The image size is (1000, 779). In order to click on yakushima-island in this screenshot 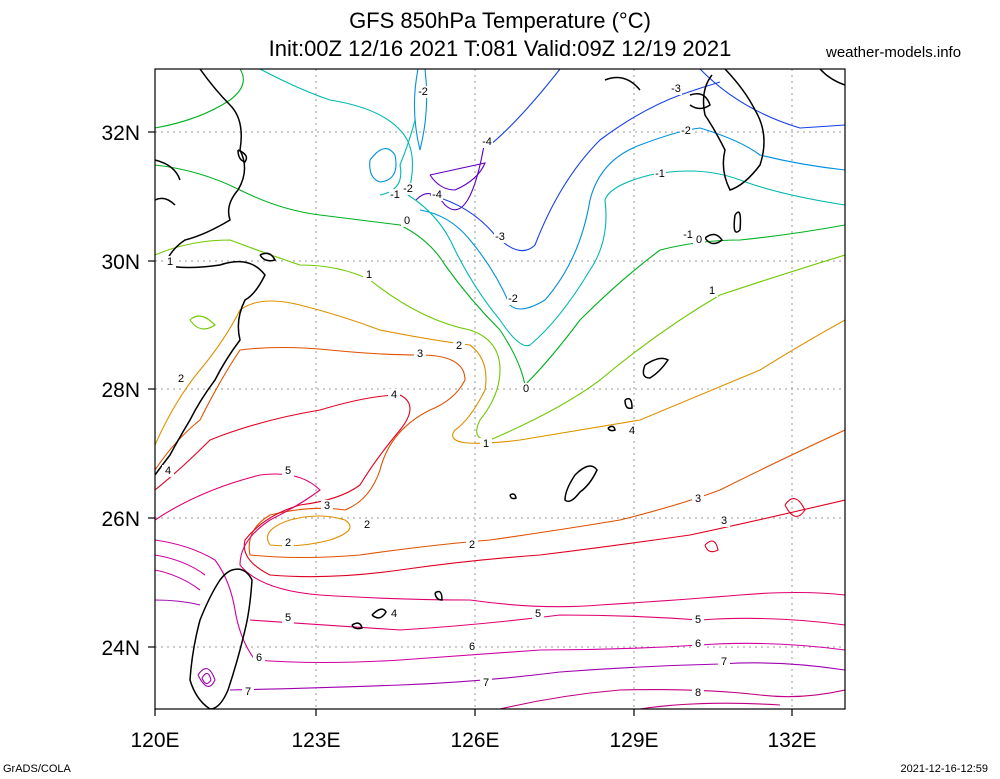, I will do `click(714, 239)`.